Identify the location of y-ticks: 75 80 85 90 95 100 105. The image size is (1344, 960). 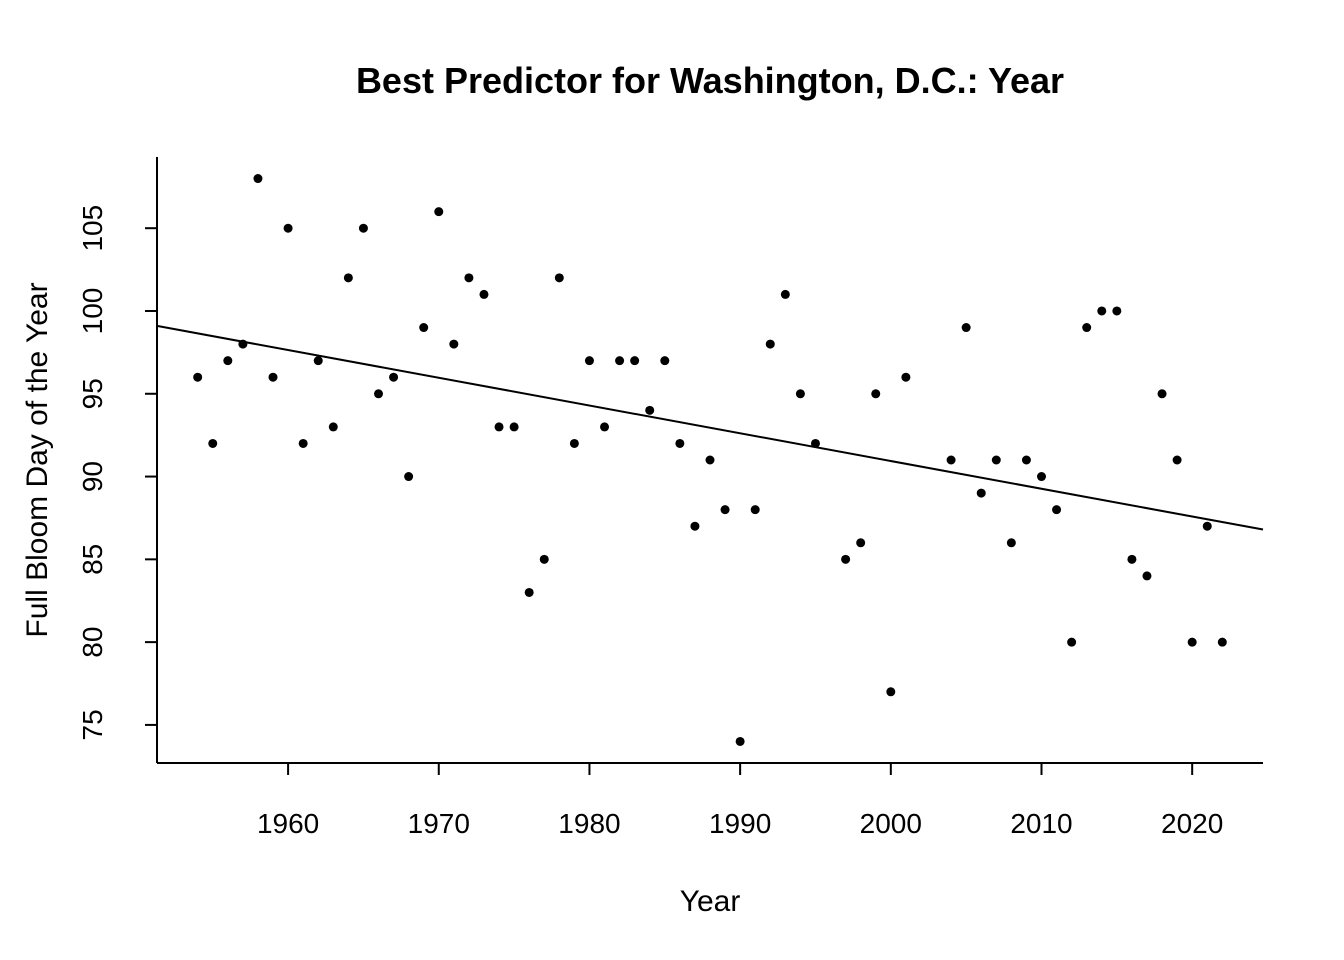
(117, 472).